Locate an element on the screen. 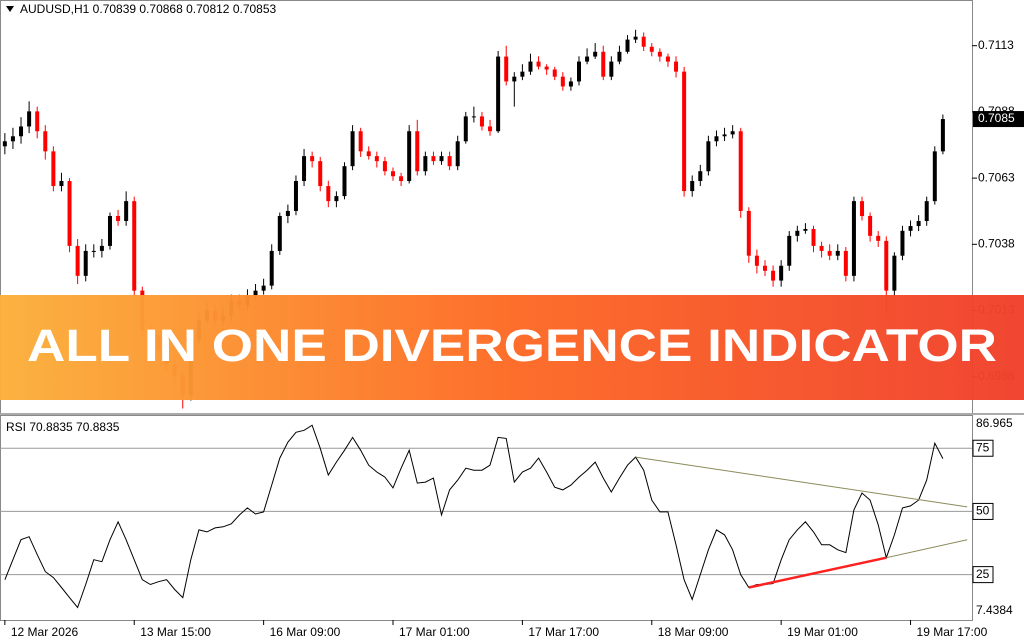  y-tick-label: 0.7063 is located at coordinates (996, 177).